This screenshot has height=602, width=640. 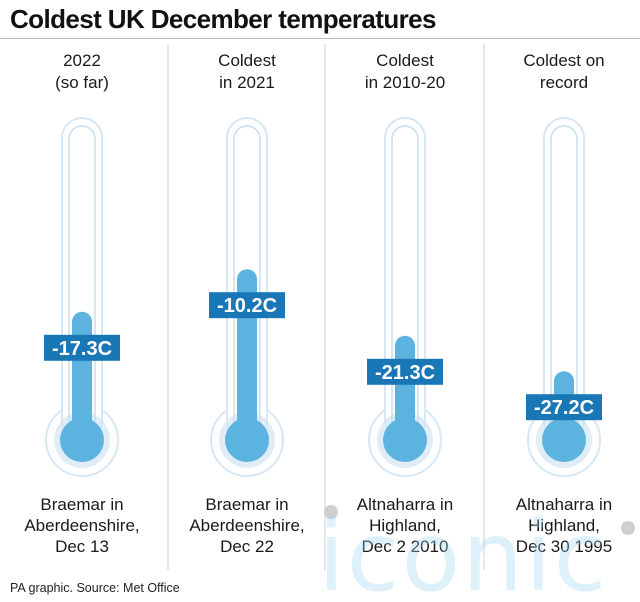 I want to click on value-label: -27.2C, so click(x=564, y=408).